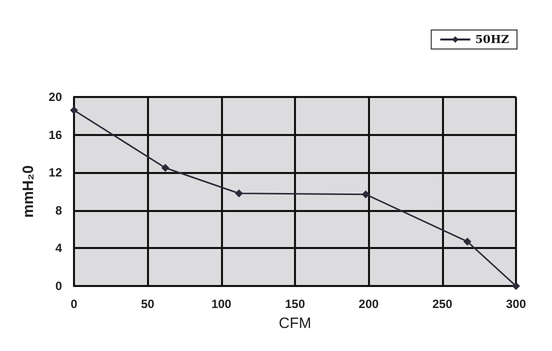  Describe the element at coordinates (295, 323) in the screenshot. I see `x-axis-title: CFM` at that location.